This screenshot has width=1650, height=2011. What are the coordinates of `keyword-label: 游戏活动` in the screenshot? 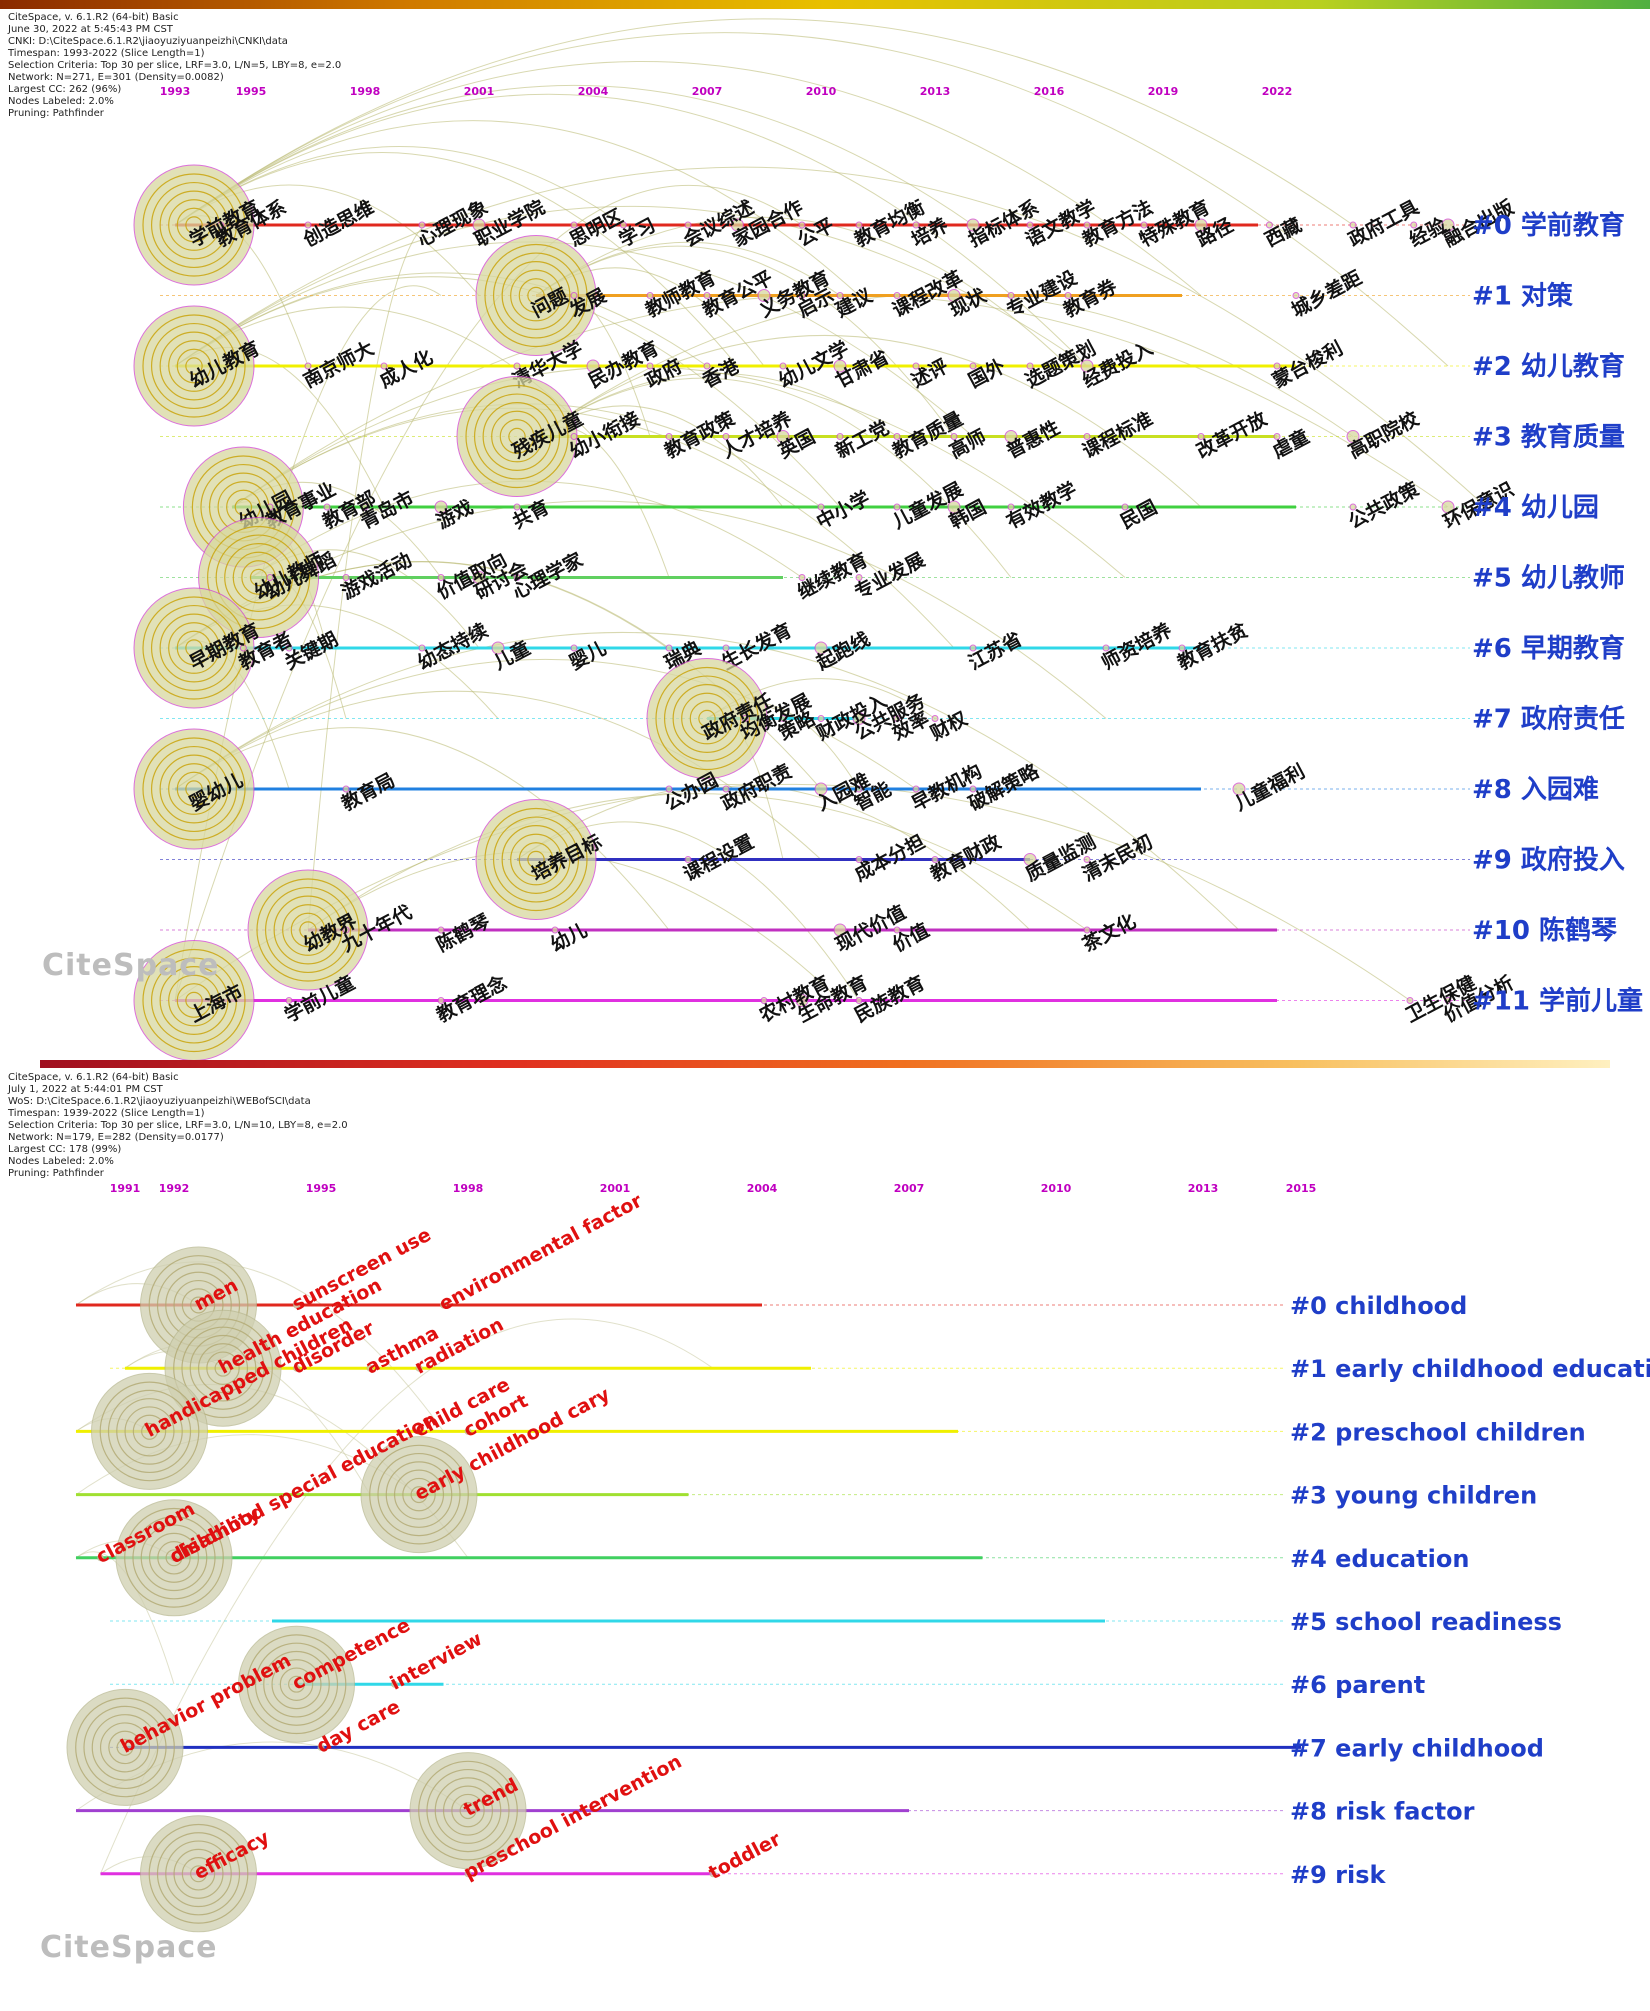 It's located at (377, 576).